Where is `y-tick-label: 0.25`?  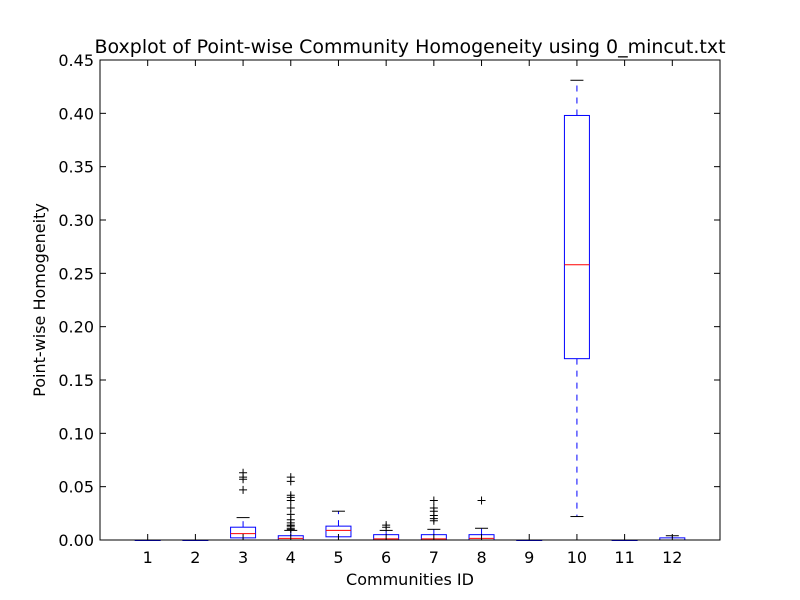 y-tick-label: 0.25 is located at coordinates (76, 273).